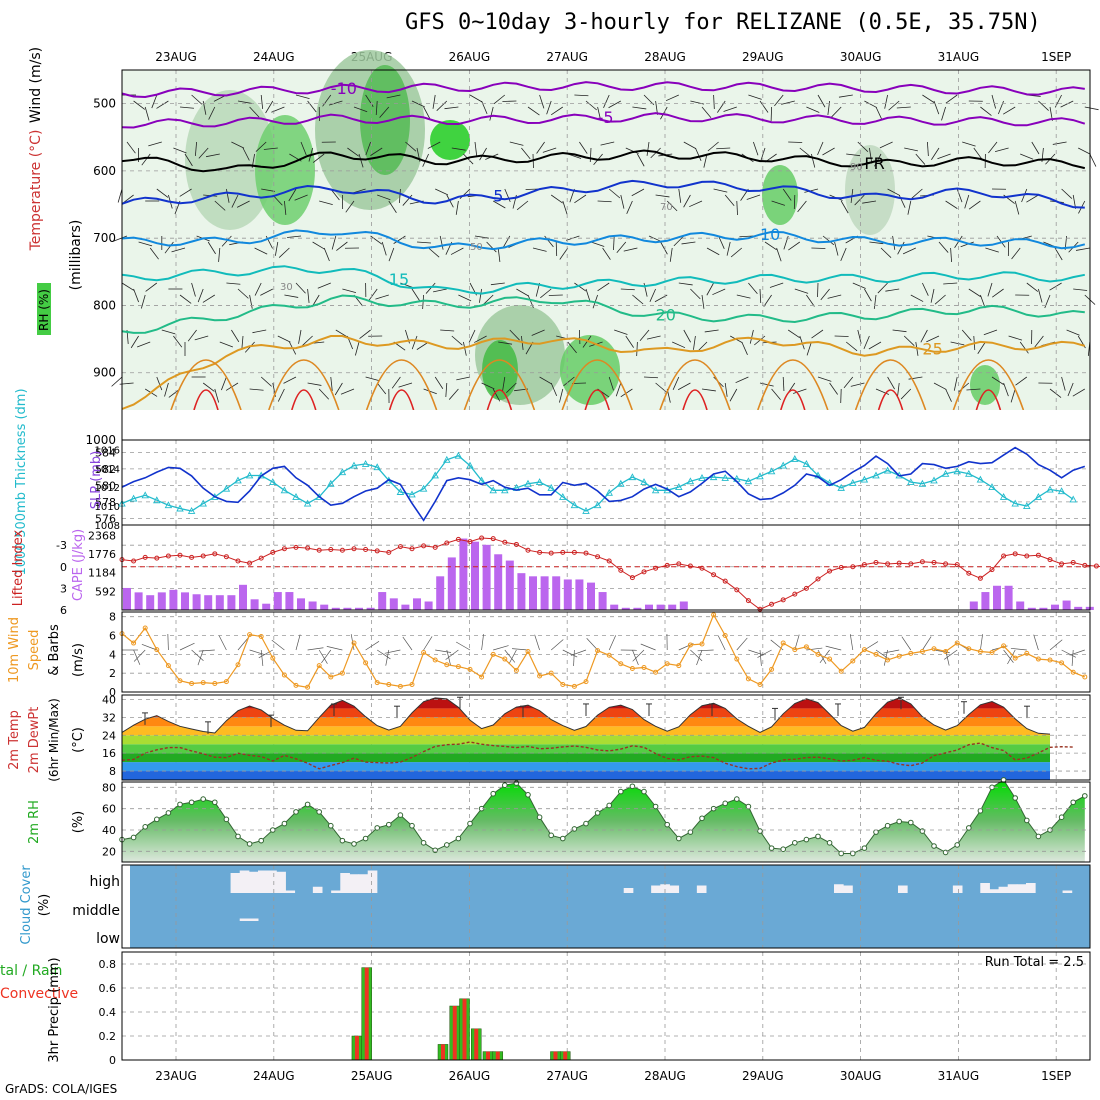 The image size is (1100, 1100). Describe the element at coordinates (606, 425) in the screenshot. I see `below-ground-band` at that location.